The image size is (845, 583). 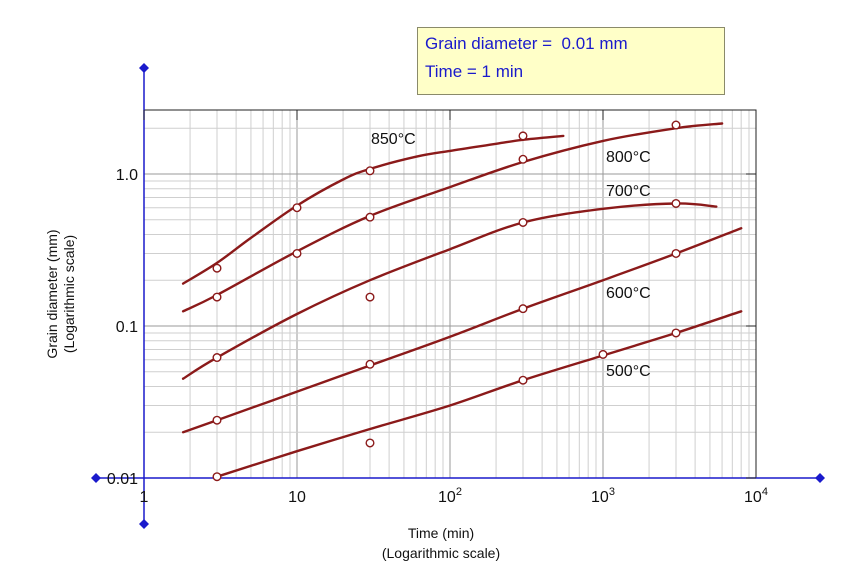 What do you see at coordinates (297, 497) in the screenshot?
I see `x-tick-label: 10` at bounding box center [297, 497].